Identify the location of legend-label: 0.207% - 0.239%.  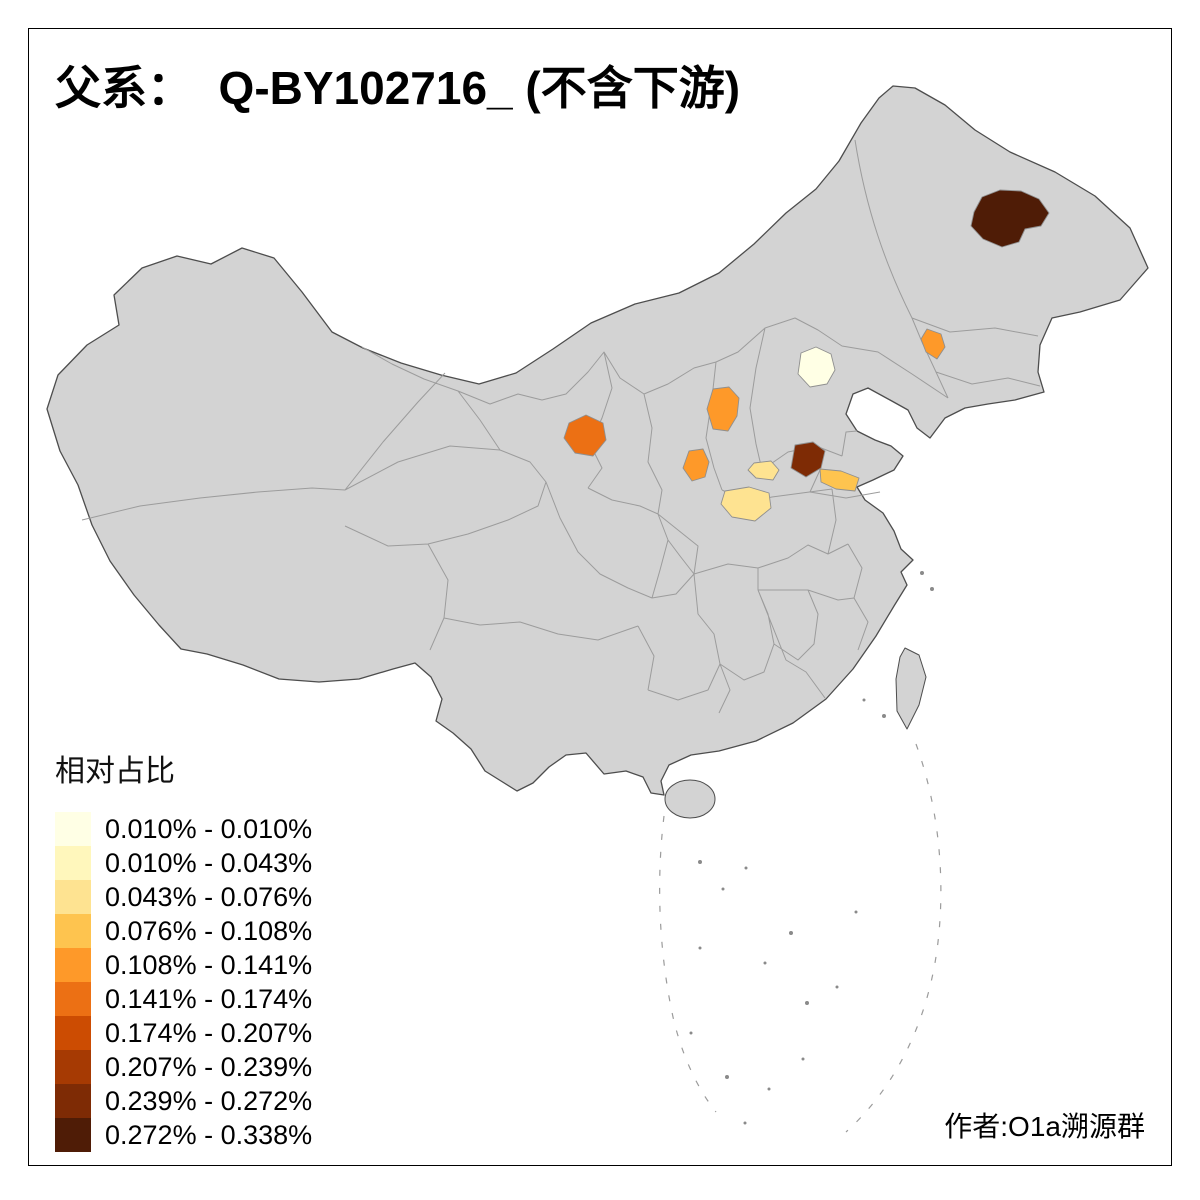
(209, 1066).